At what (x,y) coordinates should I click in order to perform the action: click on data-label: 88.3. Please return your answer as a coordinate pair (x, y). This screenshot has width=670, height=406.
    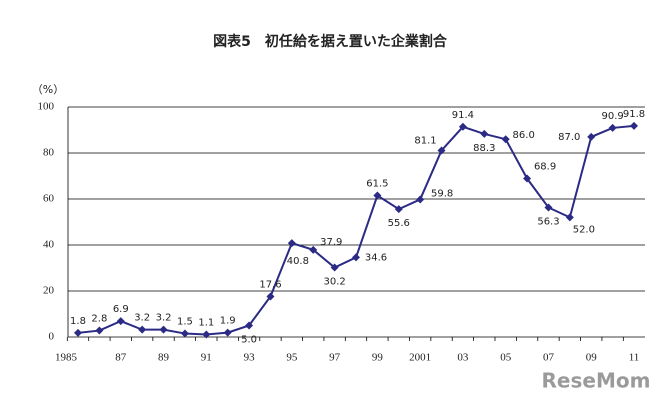
    Looking at the image, I should click on (484, 148).